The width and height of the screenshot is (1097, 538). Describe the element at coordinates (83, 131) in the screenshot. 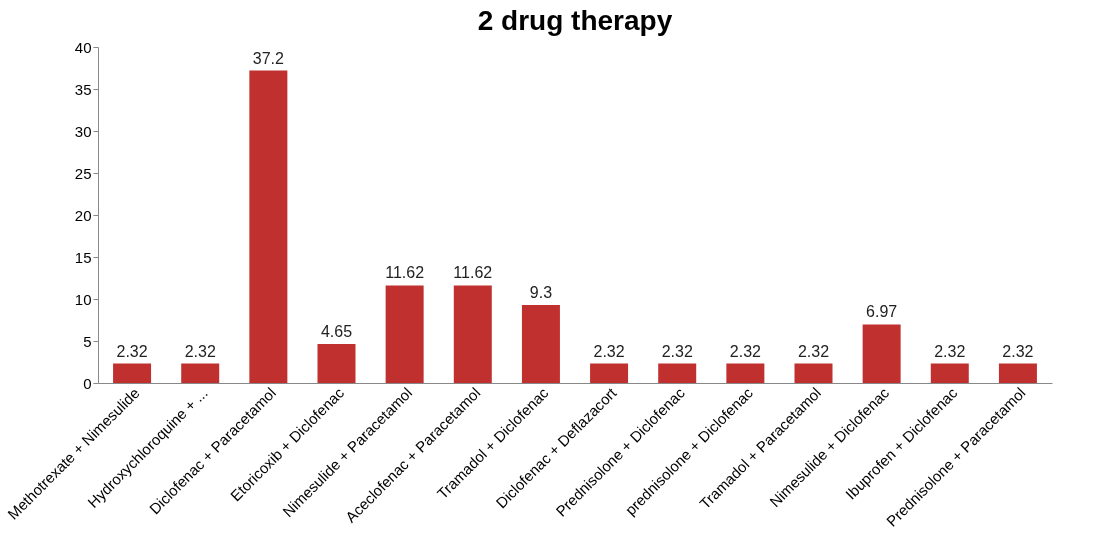

I see `y-tick-label: 30` at that location.